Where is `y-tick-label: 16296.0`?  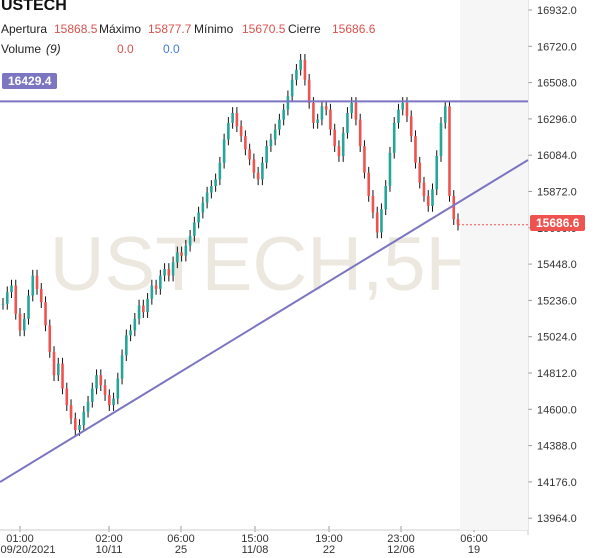
y-tick-label: 16296.0 is located at coordinates (557, 120).